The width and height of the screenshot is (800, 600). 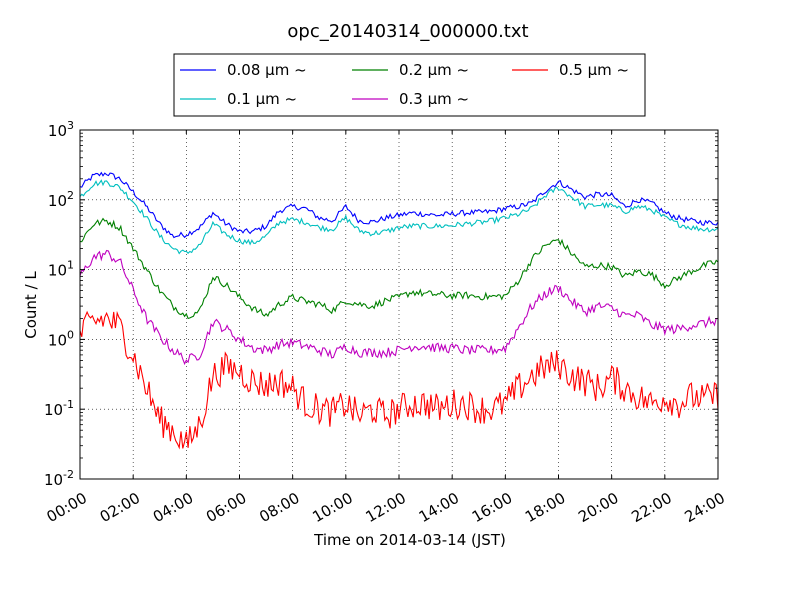 I want to click on x-tick-label: 00:00, so click(x=67, y=507).